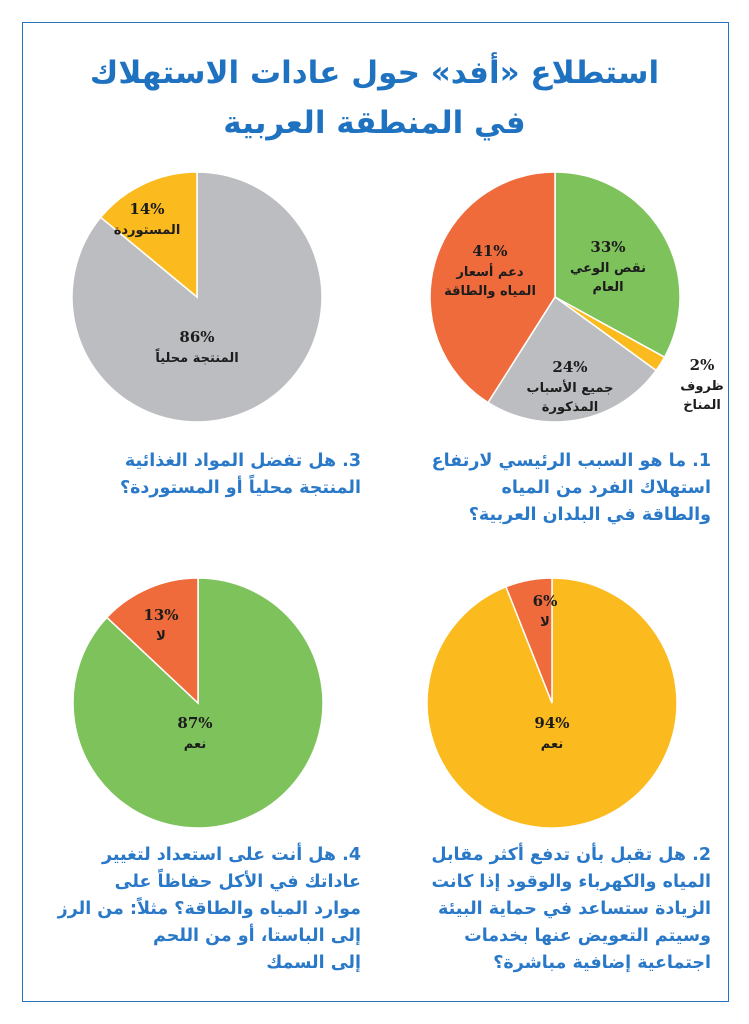 This screenshot has width=749, height=1024. What do you see at coordinates (490, 291) in the screenshot?
I see `slice-category-label: المياه والطاقة` at bounding box center [490, 291].